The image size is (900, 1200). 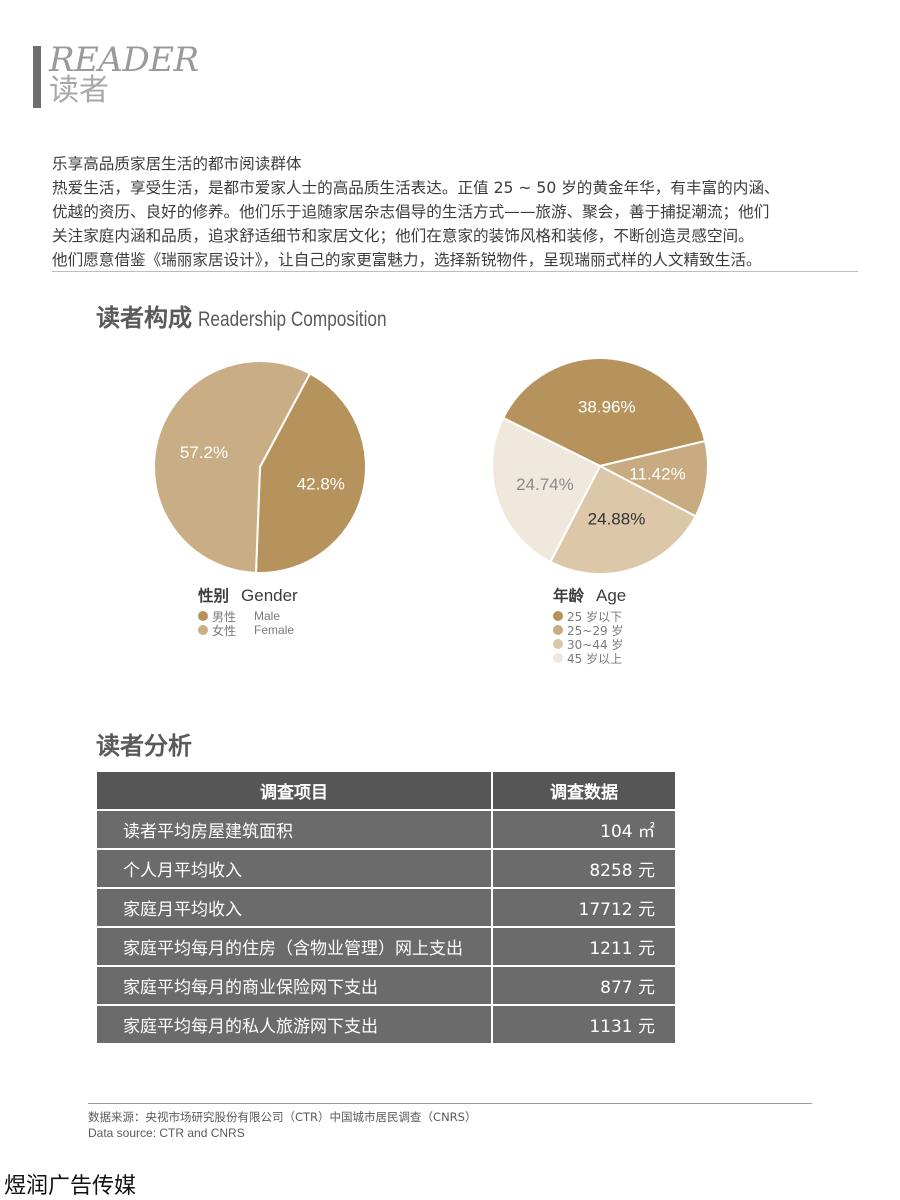 What do you see at coordinates (282, 1117) in the screenshot?
I see `data-source-cn: 数据来源：央视市场研究股份有限公司（CTR）中国城市居民调查（CNRS）` at bounding box center [282, 1117].